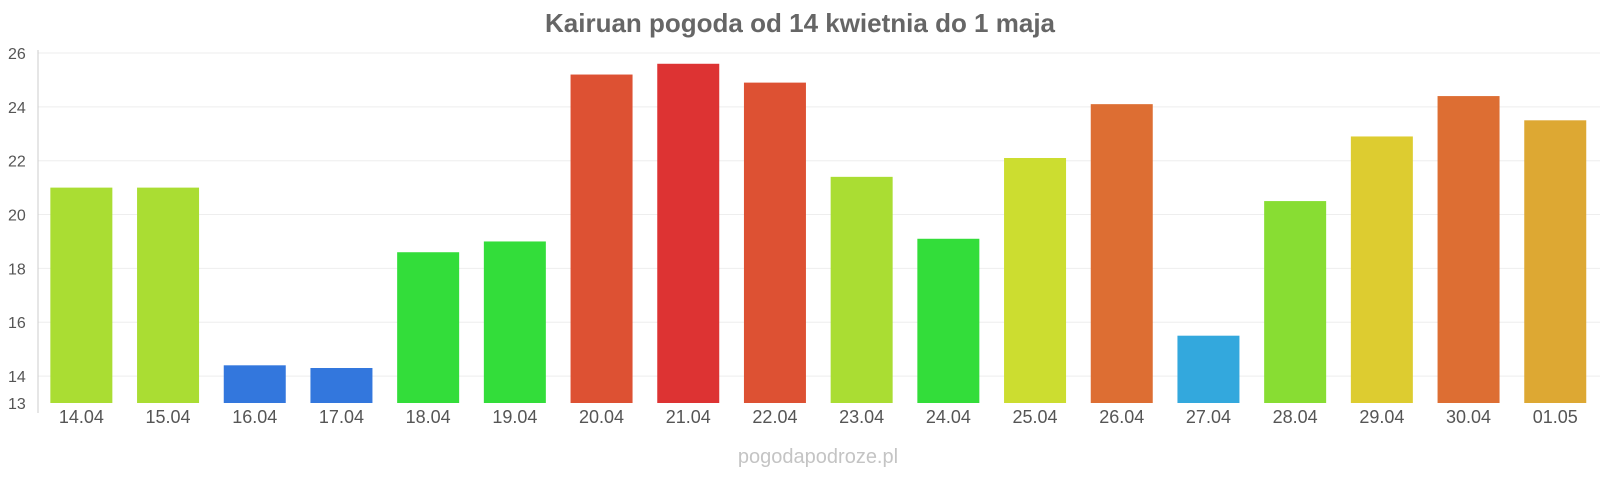  Describe the element at coordinates (861, 417) in the screenshot. I see `x-tick-label: 23.04` at that location.